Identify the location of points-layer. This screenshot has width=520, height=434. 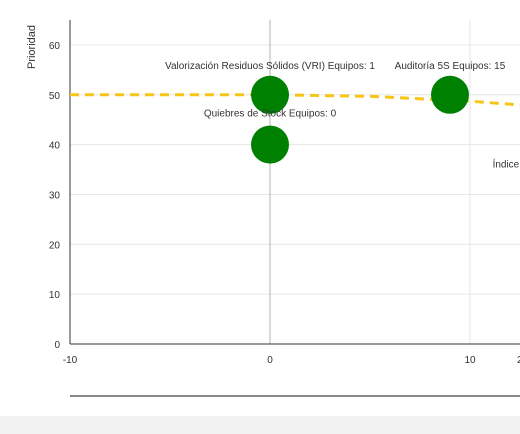
(360, 119).